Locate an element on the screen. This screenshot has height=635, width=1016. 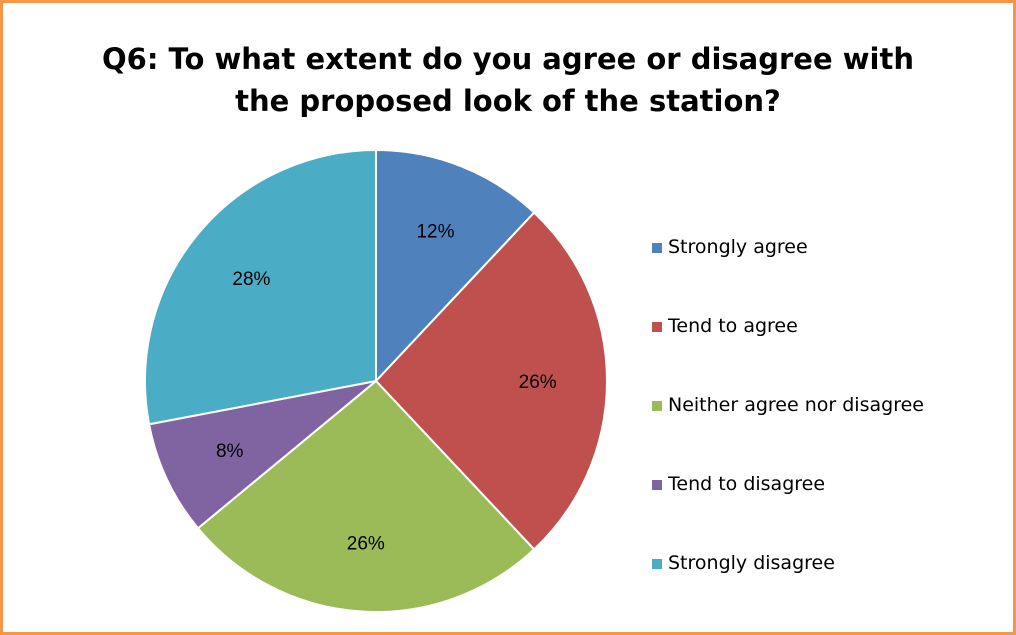
data-label-neither-agree-nor-disagree: 26% is located at coordinates (366, 543).